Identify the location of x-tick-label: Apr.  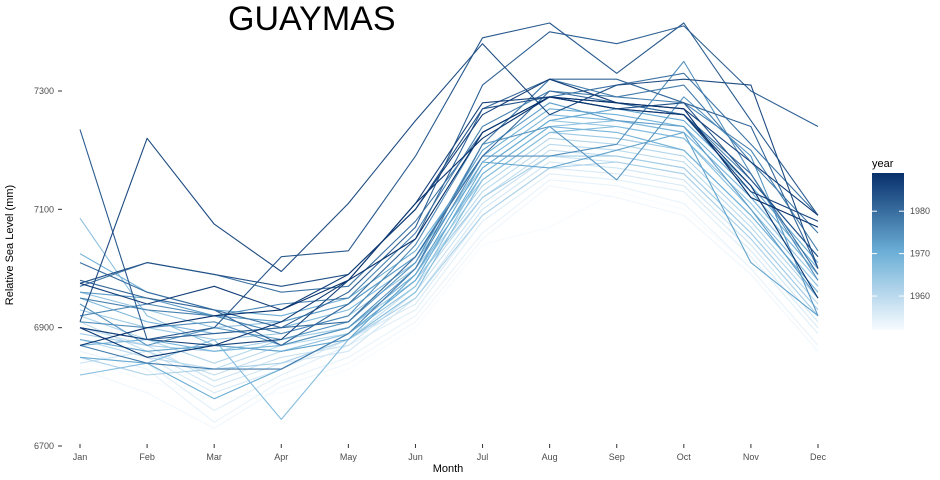
(281, 457).